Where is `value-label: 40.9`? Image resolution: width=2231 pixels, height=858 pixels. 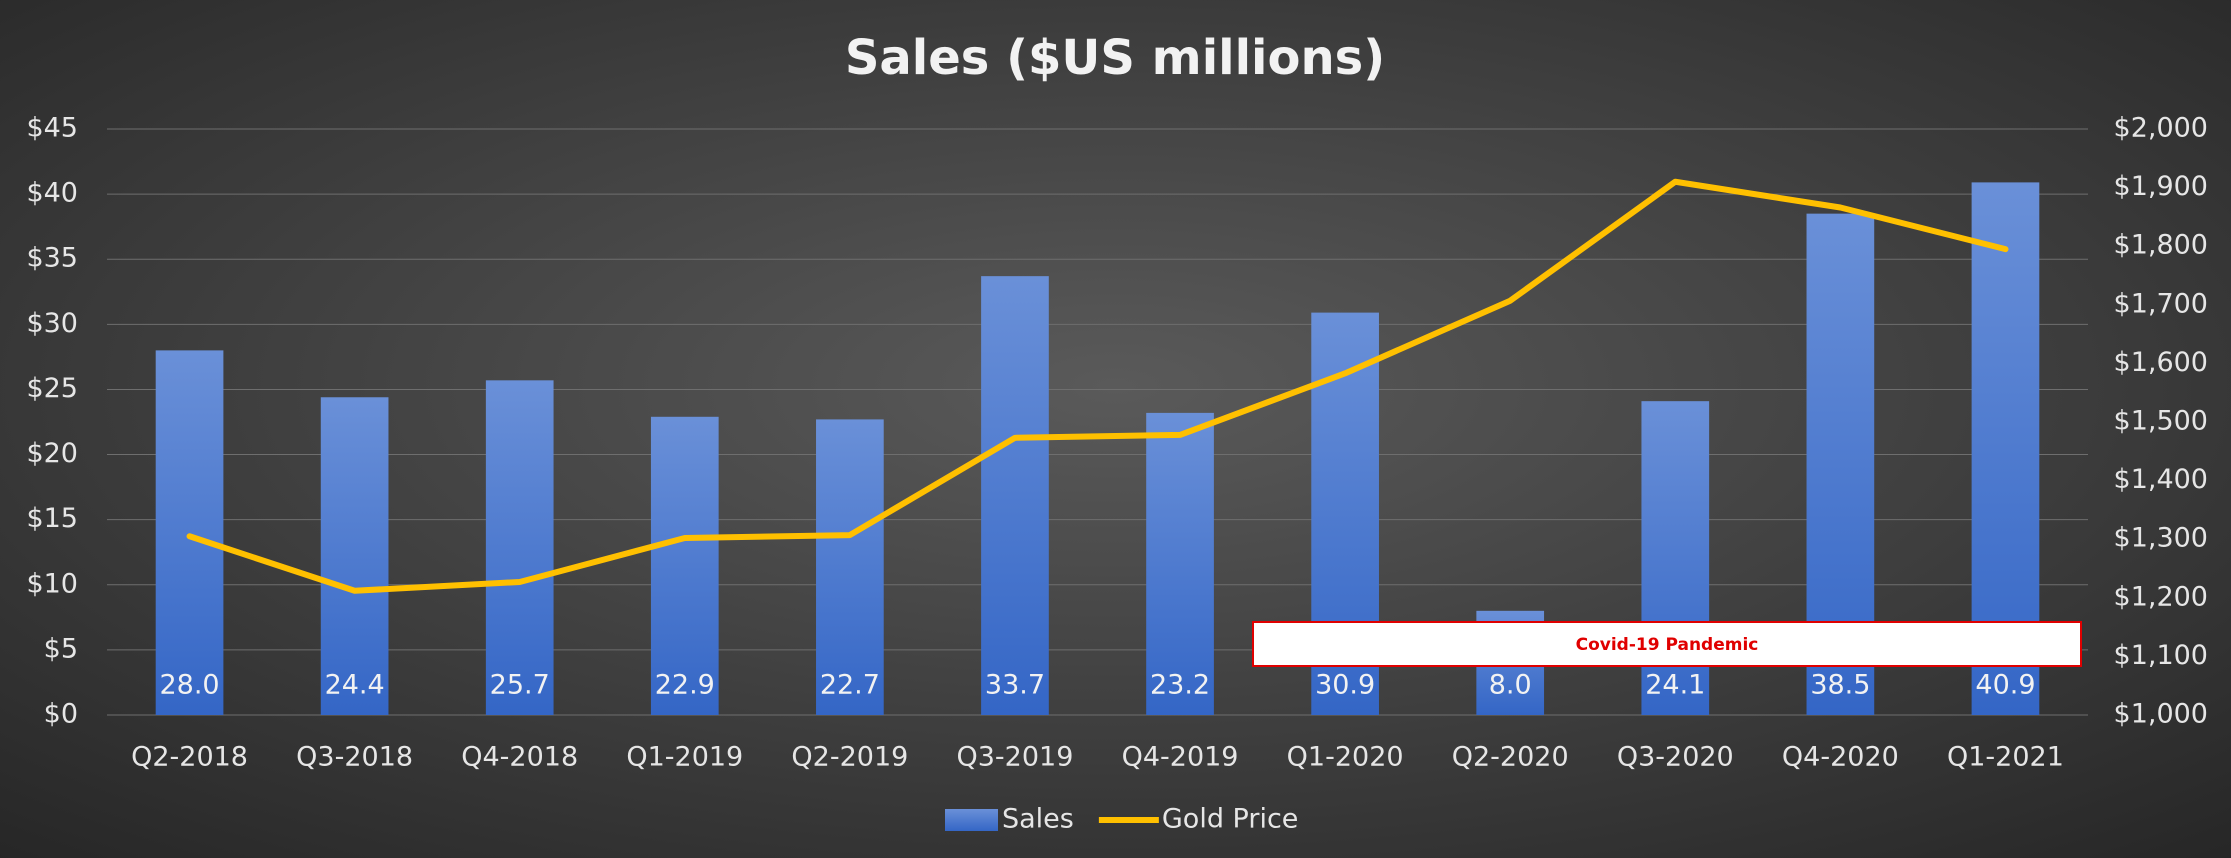 value-label: 40.9 is located at coordinates (2005, 685).